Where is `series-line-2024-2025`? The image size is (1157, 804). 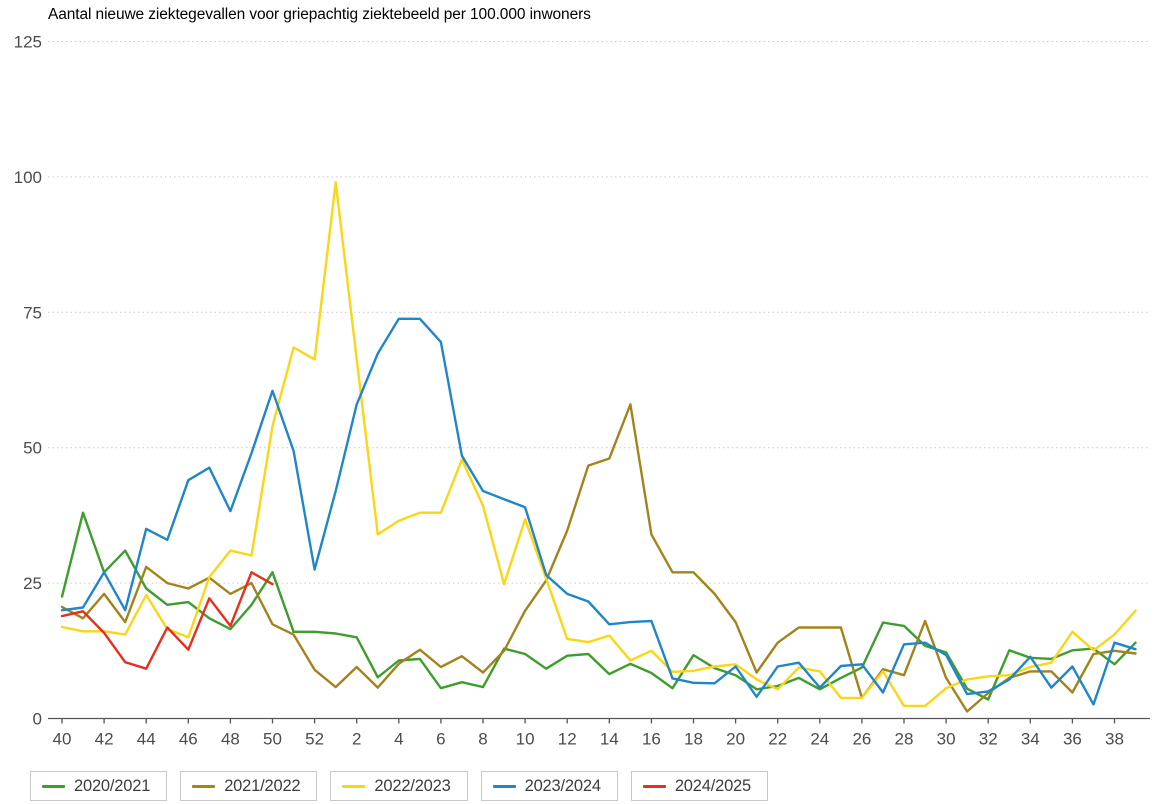
series-line-2024-2025 is located at coordinates (167, 620).